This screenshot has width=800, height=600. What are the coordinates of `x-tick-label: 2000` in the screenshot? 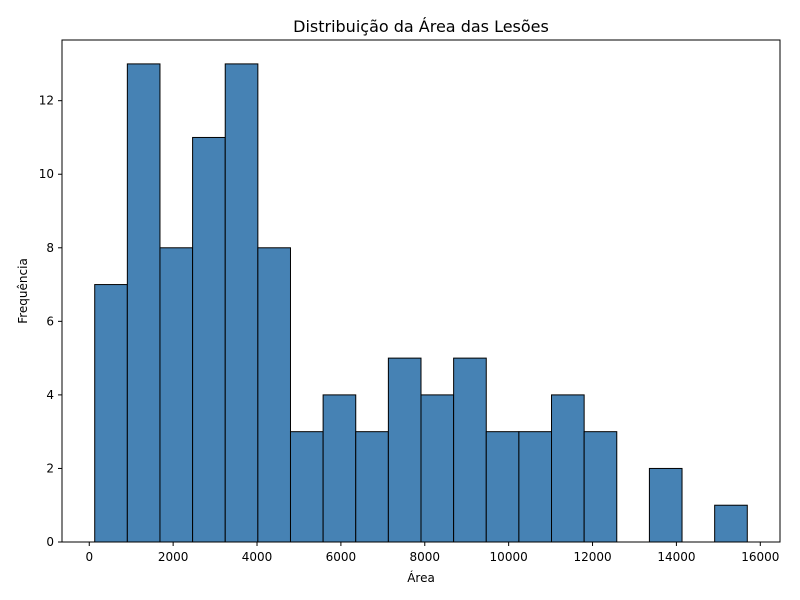 It's located at (173, 557).